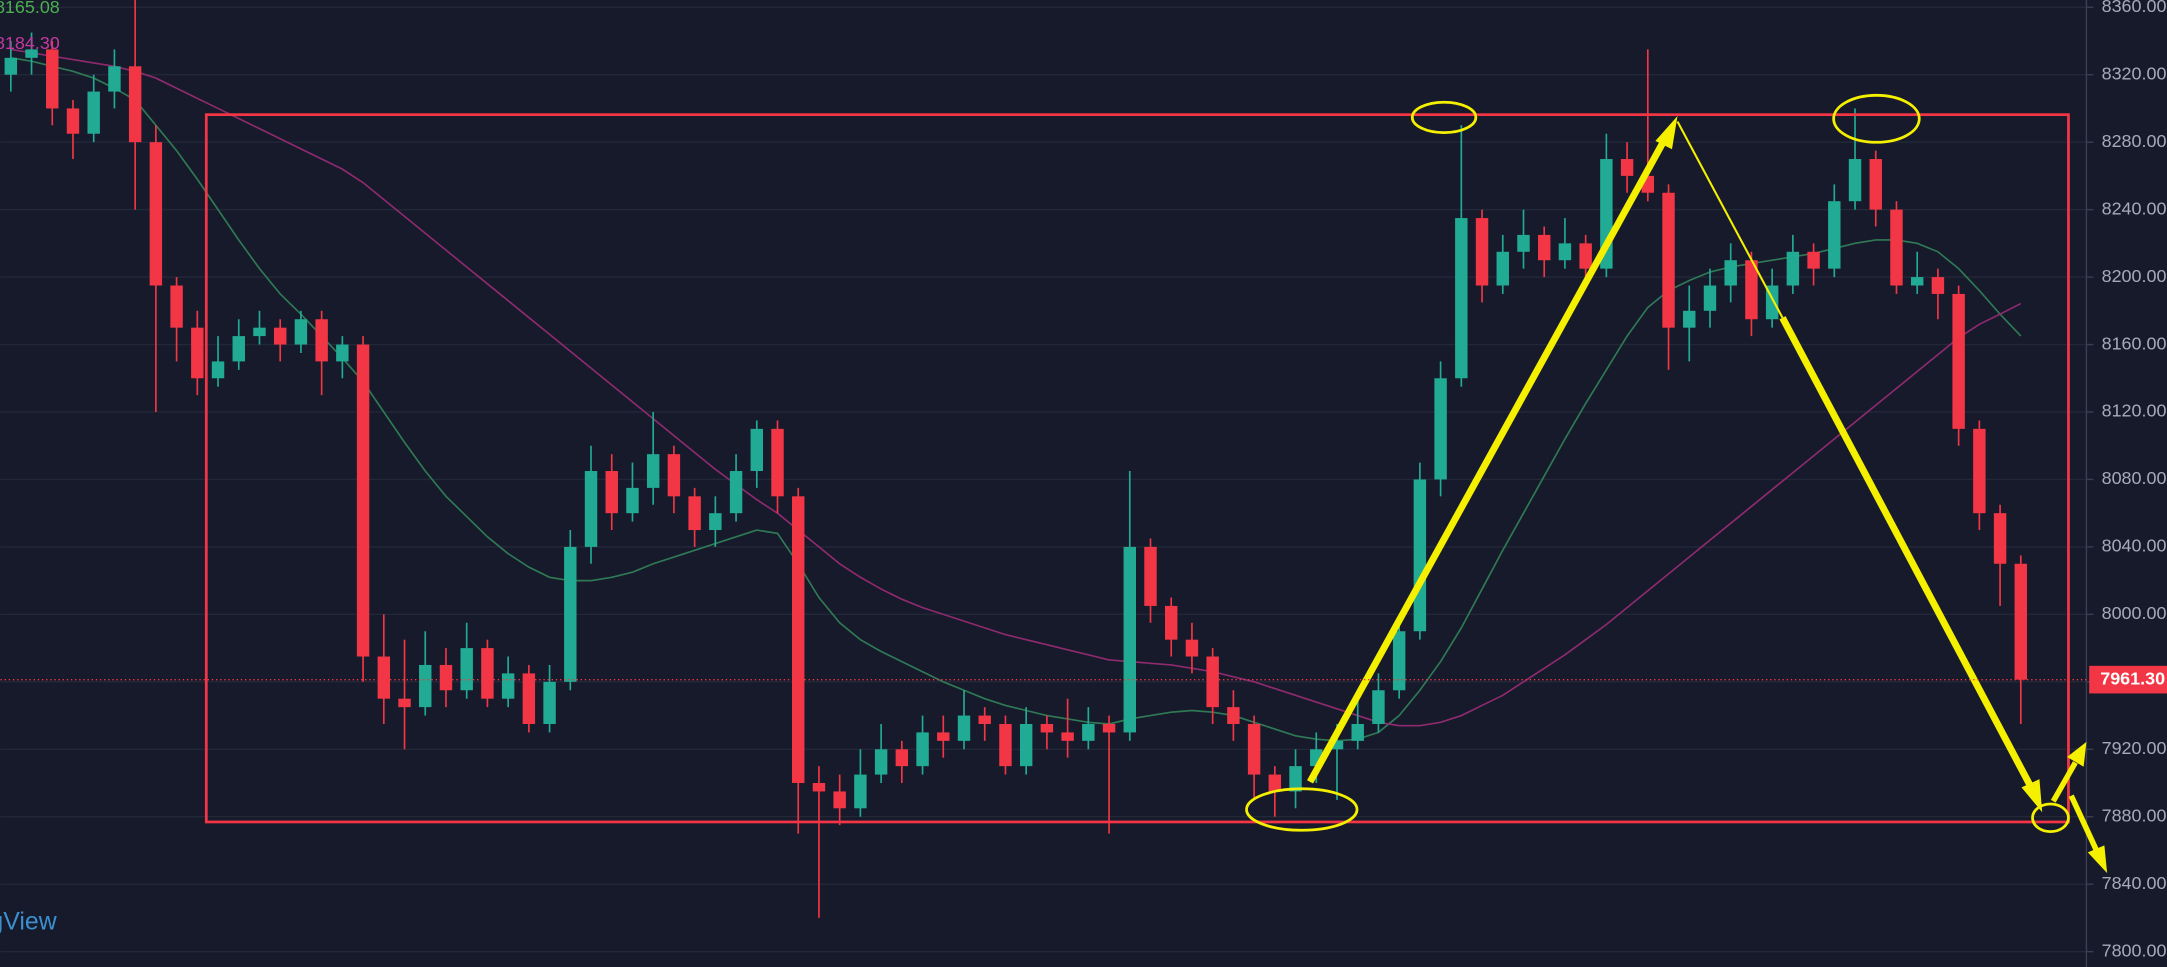  Describe the element at coordinates (2128, 679) in the screenshot. I see `price-label-box` at that location.